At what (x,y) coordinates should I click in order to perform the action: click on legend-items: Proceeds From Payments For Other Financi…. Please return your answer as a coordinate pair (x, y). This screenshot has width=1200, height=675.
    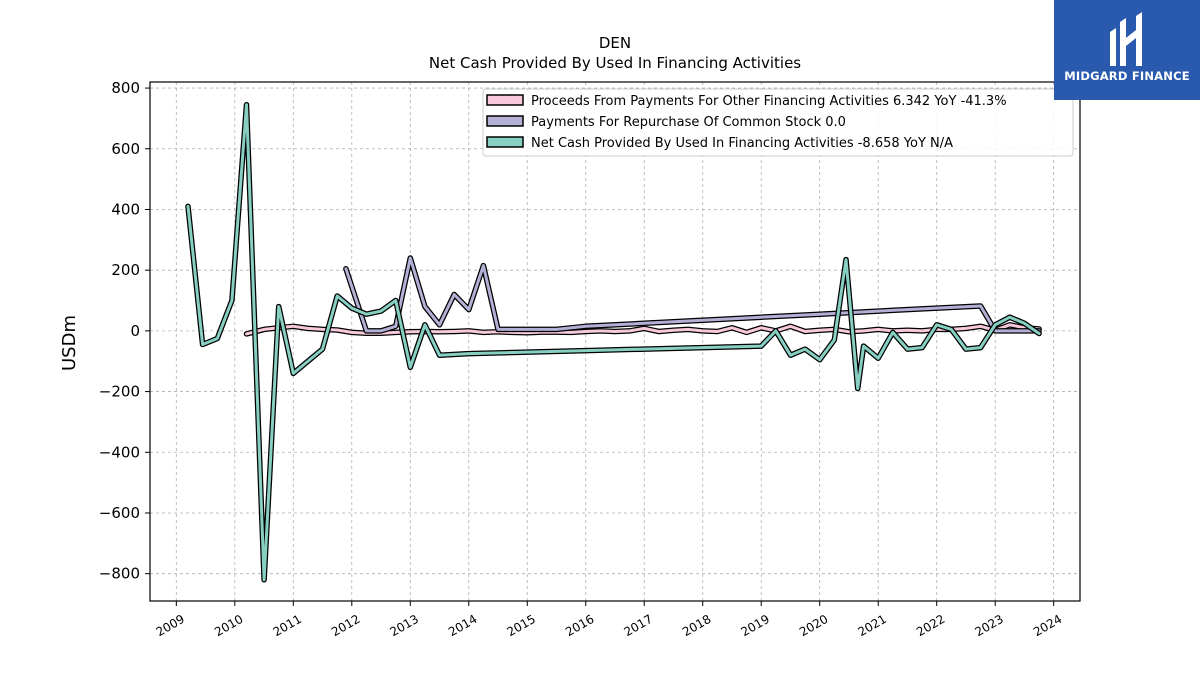
    Looking at the image, I should click on (746, 122).